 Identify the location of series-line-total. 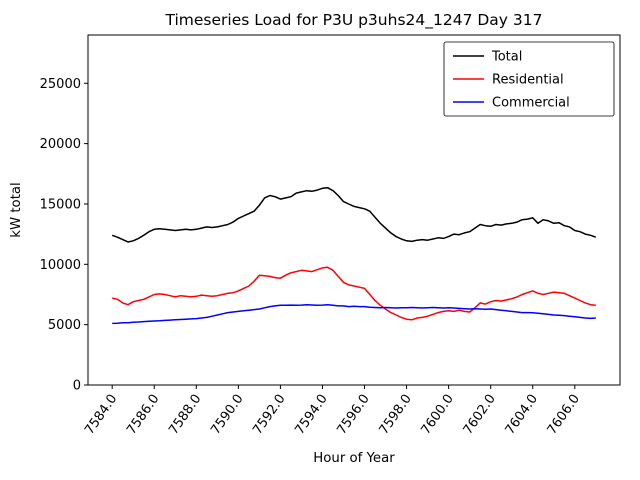
(354, 214).